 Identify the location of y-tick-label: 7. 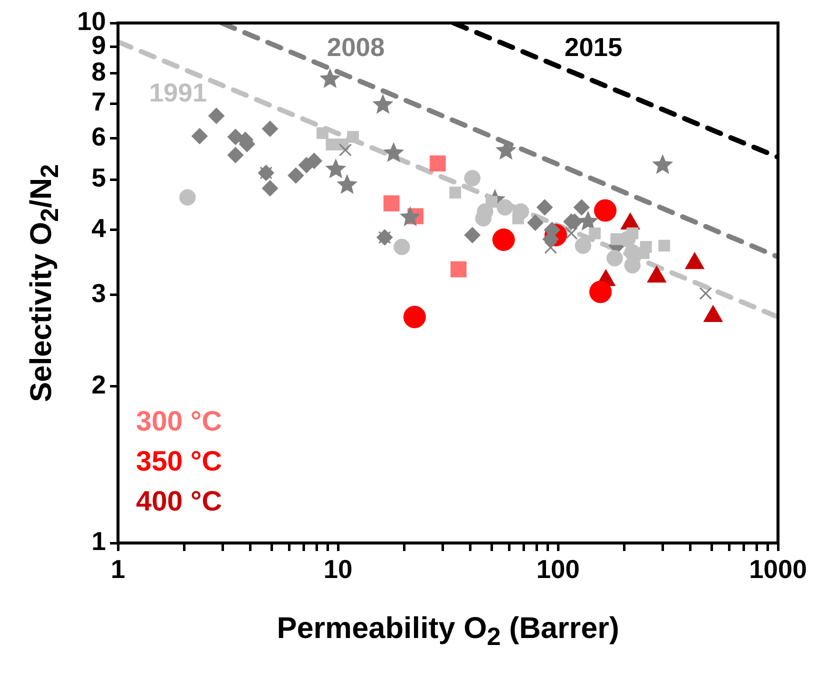
(99, 101).